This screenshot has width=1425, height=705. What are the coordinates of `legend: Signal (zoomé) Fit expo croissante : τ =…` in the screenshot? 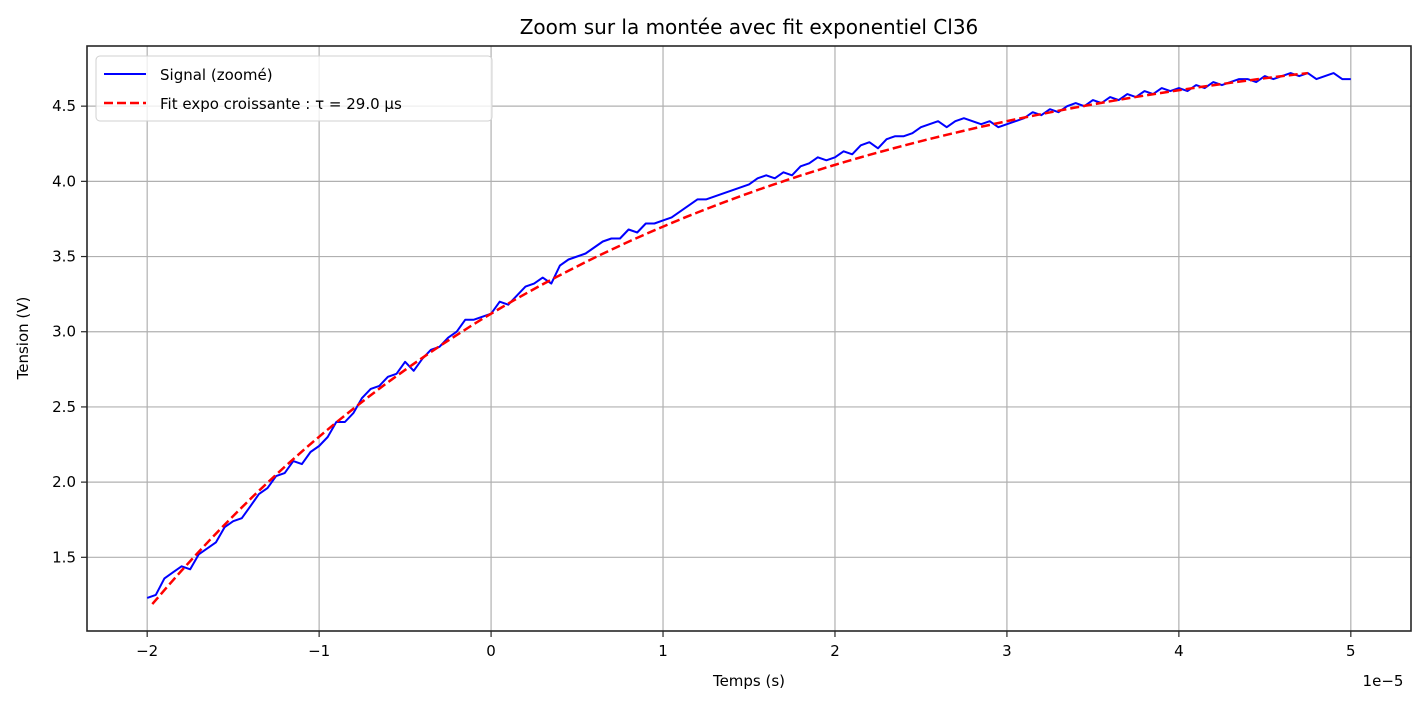 It's located at (294, 88).